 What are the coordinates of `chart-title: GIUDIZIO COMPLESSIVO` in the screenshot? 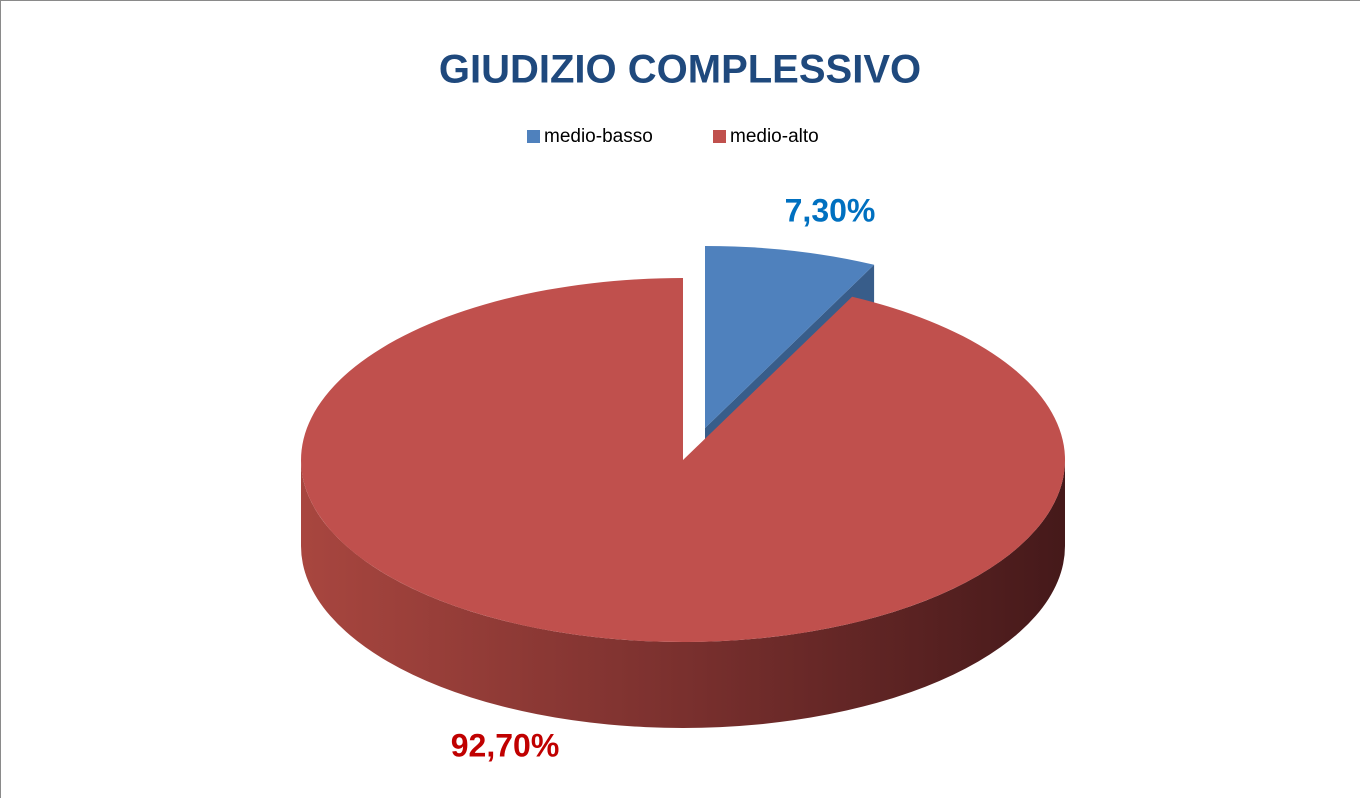 It's located at (680, 70).